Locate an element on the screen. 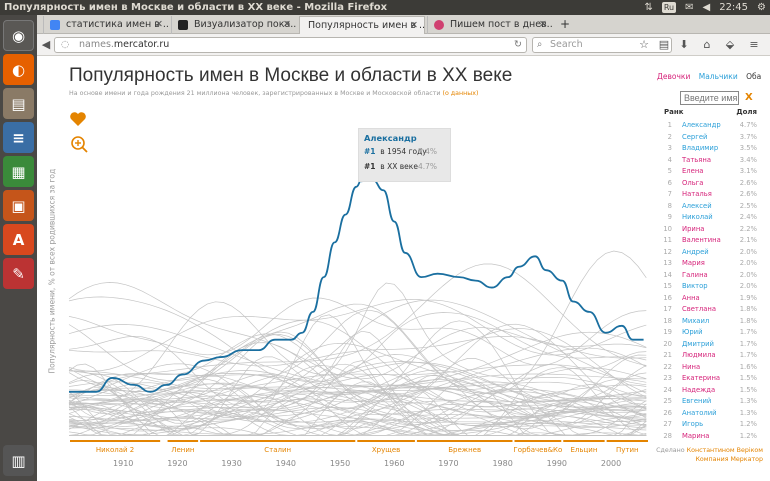 This screenshot has height=481, width=770. credit-author-link: Константином Верiком is located at coordinates (724, 450).